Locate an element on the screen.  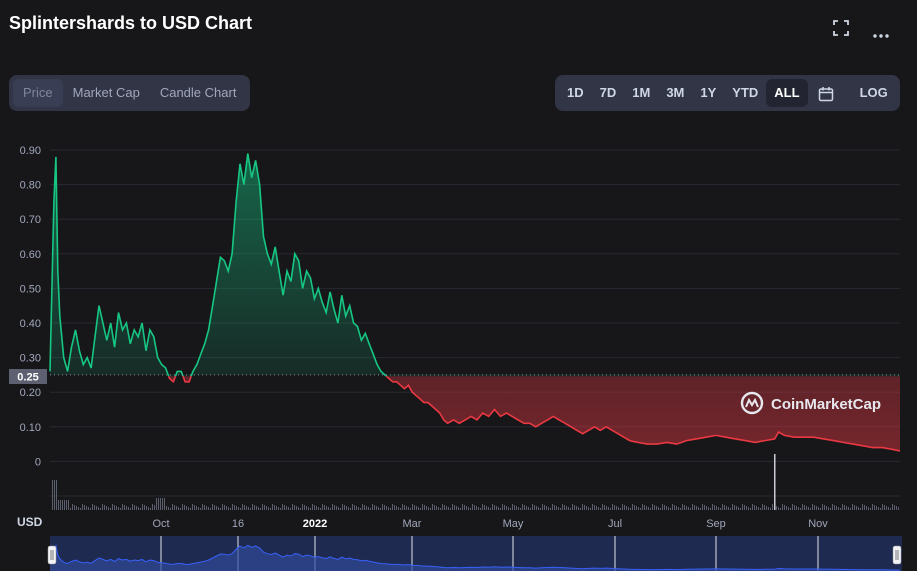
more-dots-icon is located at coordinates (881, 35).